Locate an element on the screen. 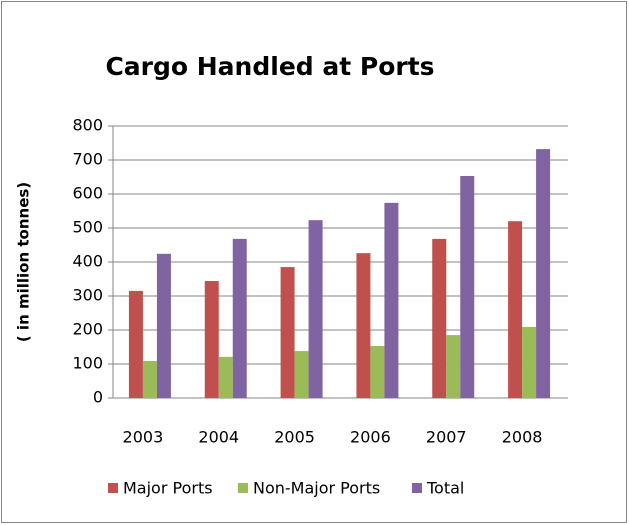 This screenshot has width=629, height=525. y-tick-label: 800 is located at coordinates (87, 125).